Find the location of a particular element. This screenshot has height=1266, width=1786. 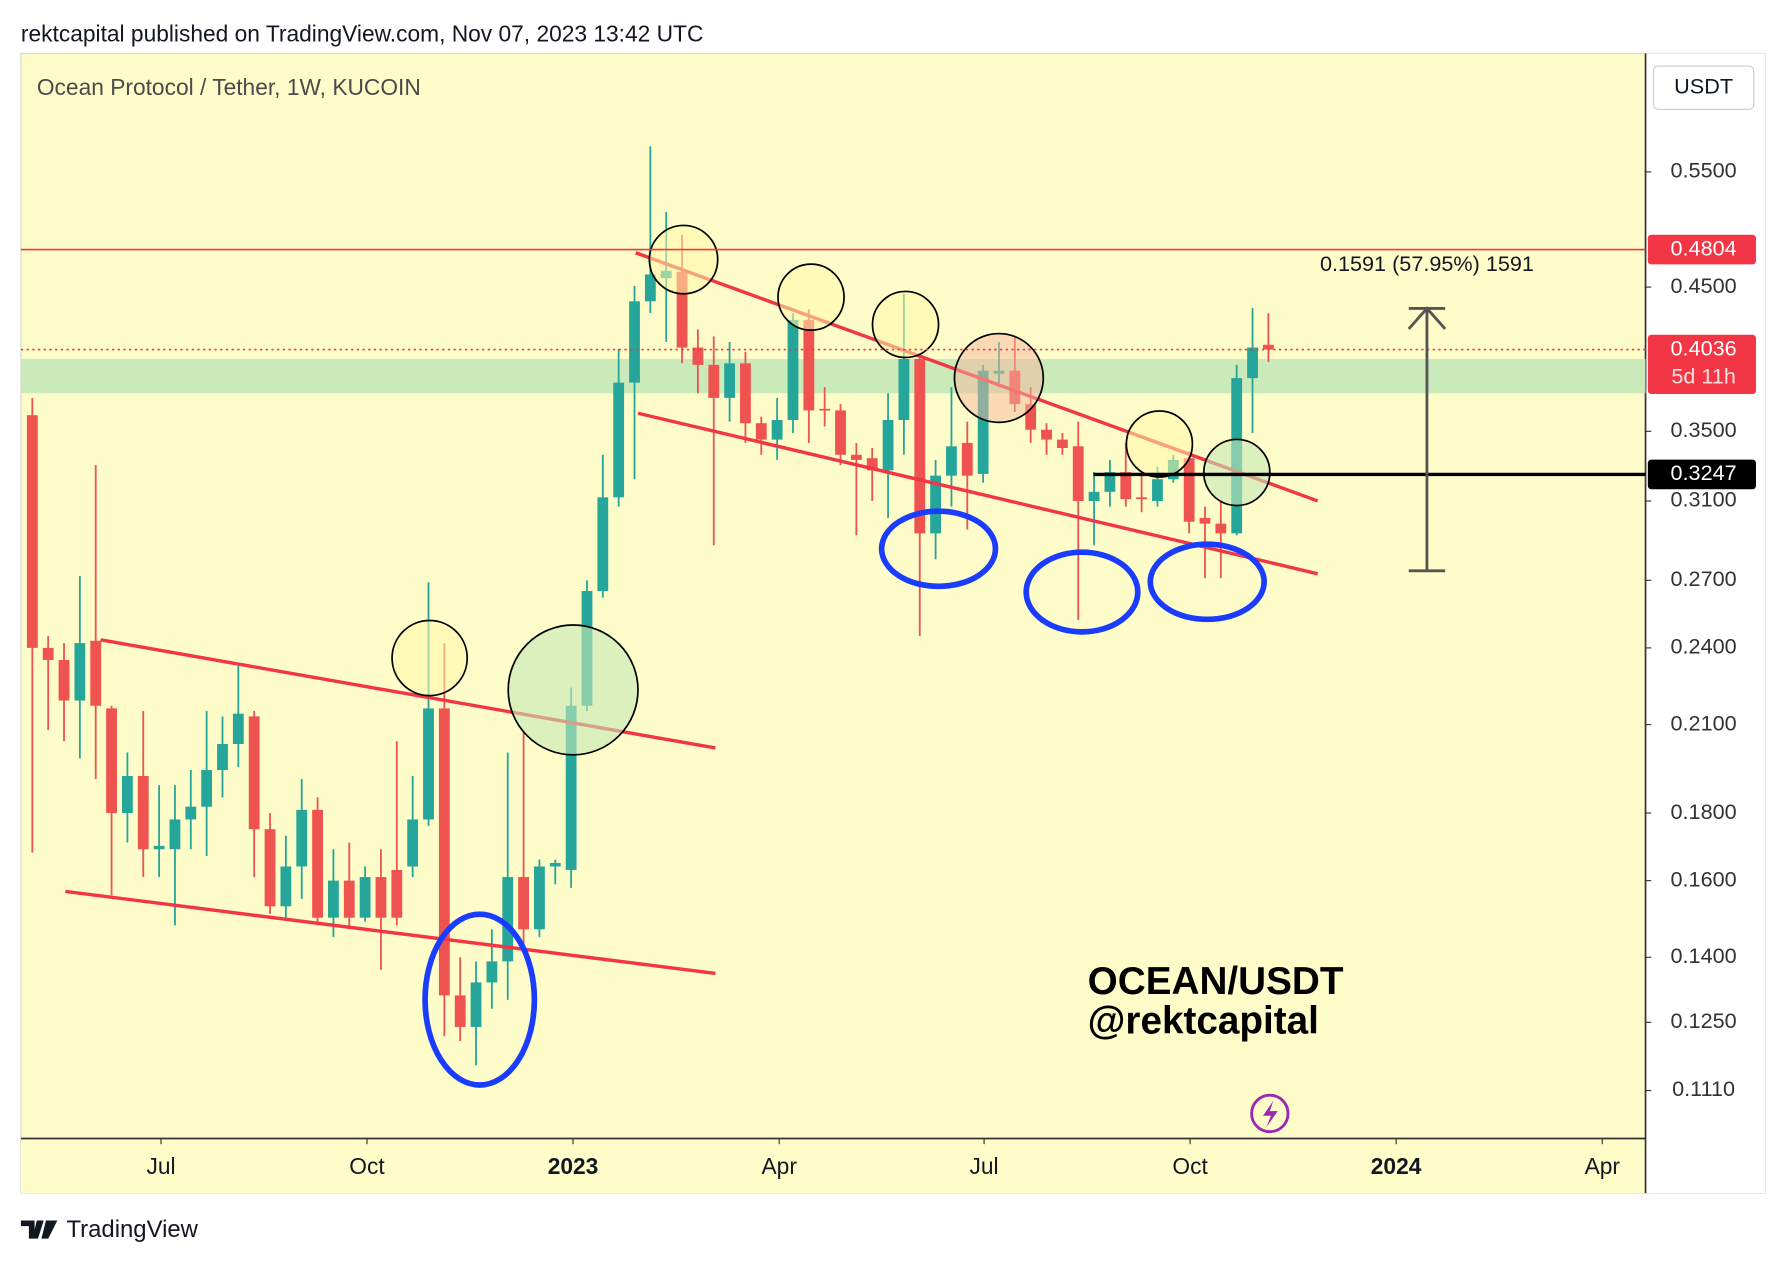

y-tick-label: 0.1110 is located at coordinates (1703, 1088).